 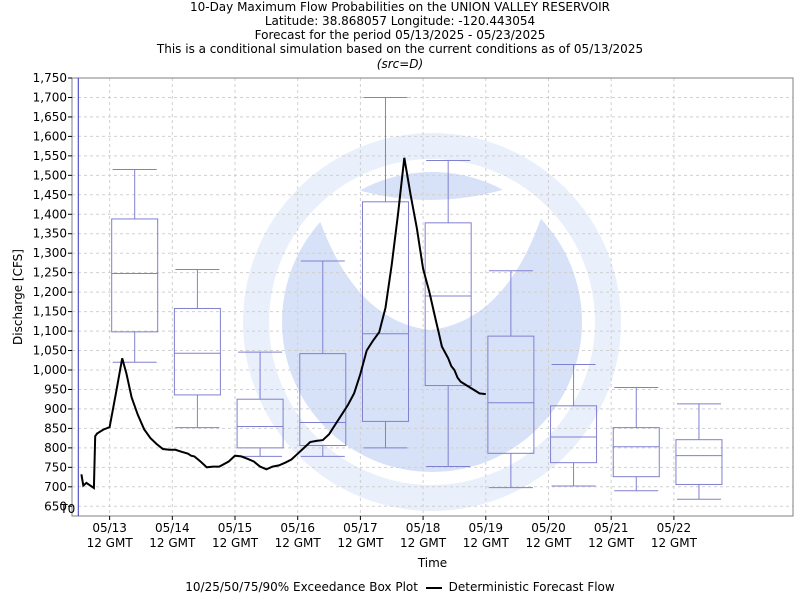 What do you see at coordinates (50, 195) in the screenshot?
I see `y-tick-label: 1,450` at bounding box center [50, 195].